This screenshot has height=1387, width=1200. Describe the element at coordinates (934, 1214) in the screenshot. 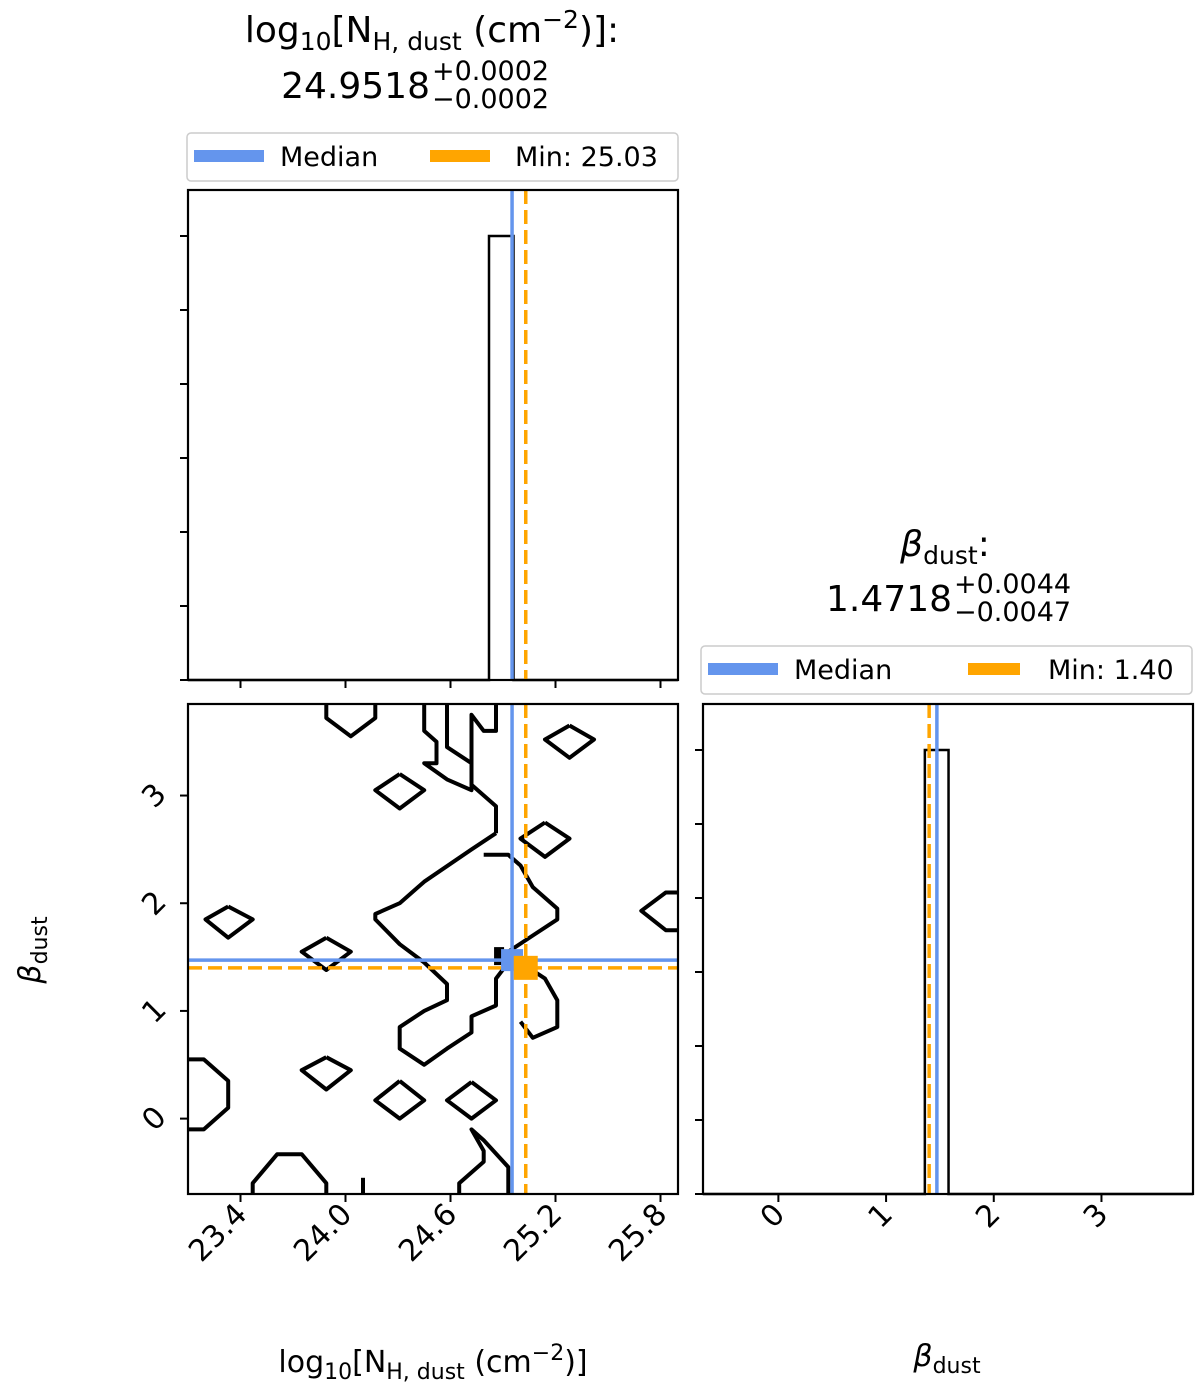

I see `beta-hist-xticks: 0 1 2 3` at that location.